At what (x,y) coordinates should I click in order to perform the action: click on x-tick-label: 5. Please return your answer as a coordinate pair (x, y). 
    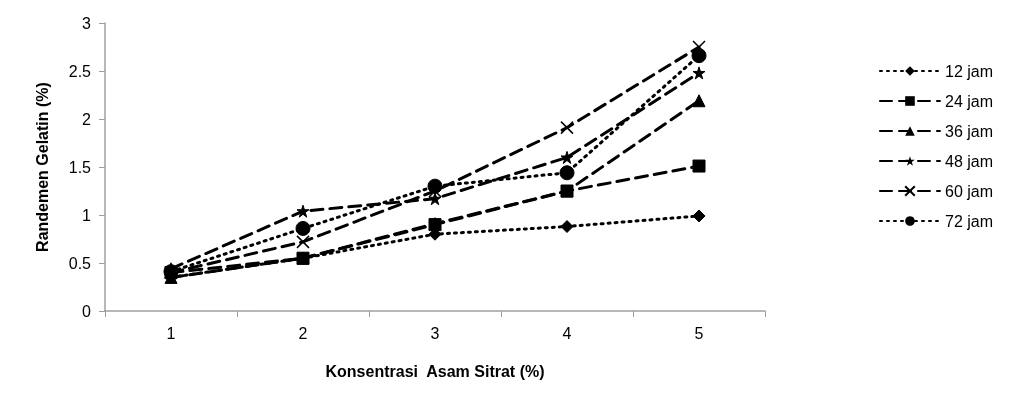
    Looking at the image, I should click on (699, 333).